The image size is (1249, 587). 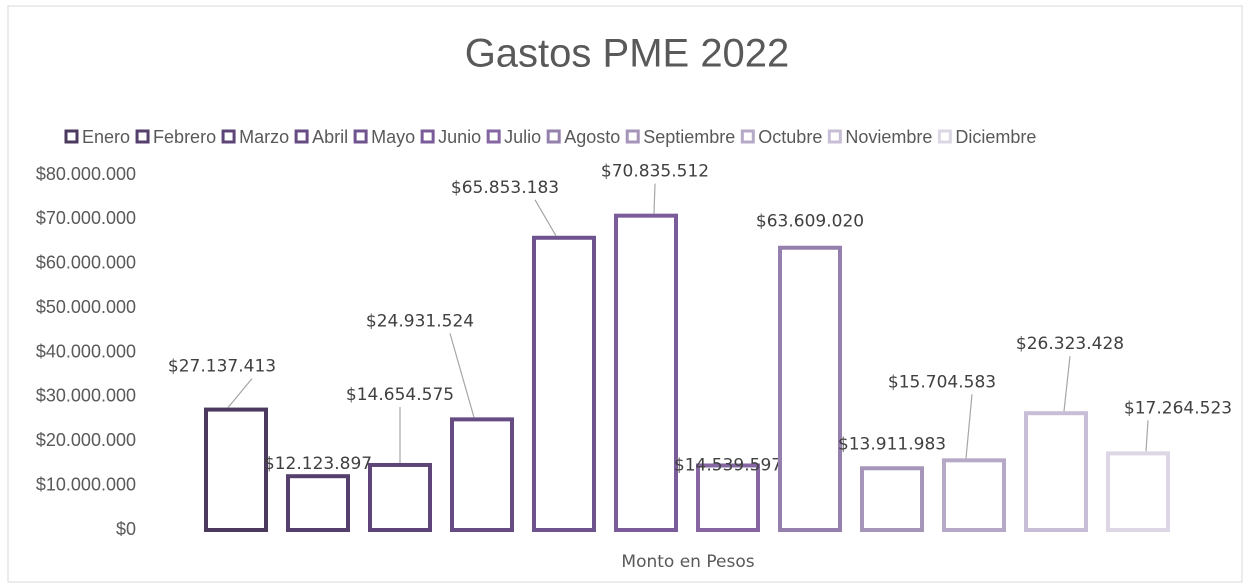 I want to click on data-label: $63.609.020, so click(x=810, y=222).